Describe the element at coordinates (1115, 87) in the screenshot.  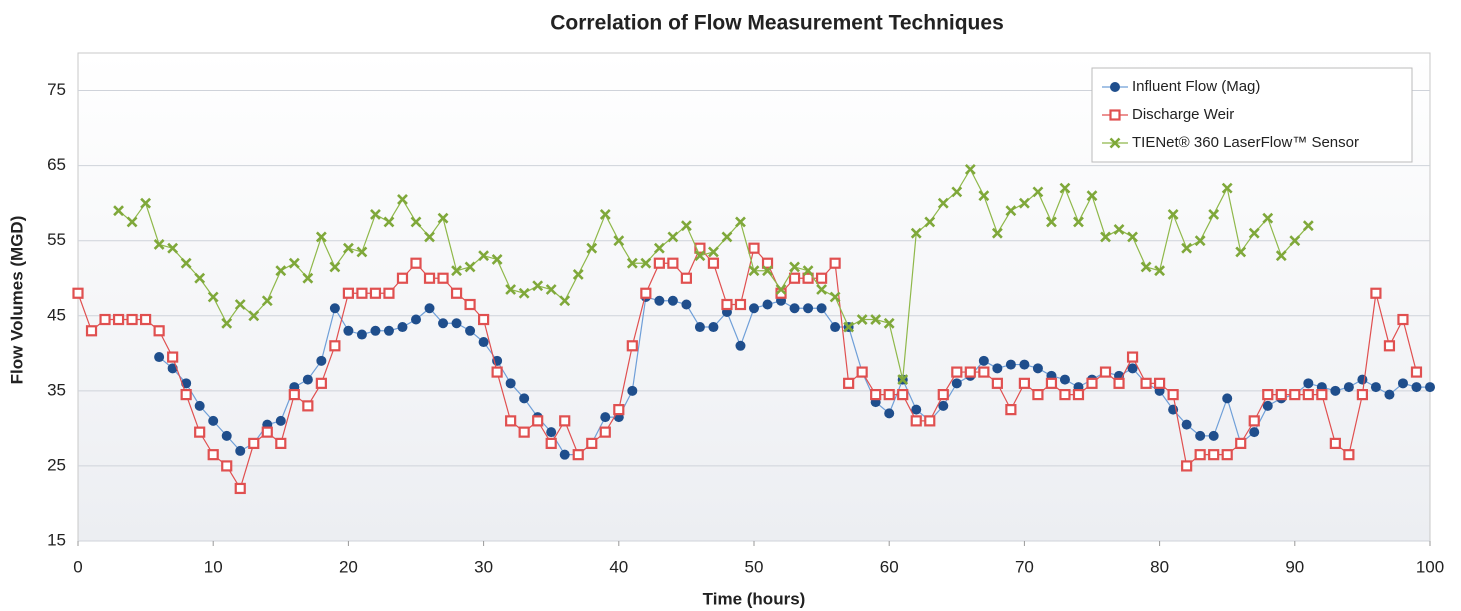
I see `legend-marker` at that location.